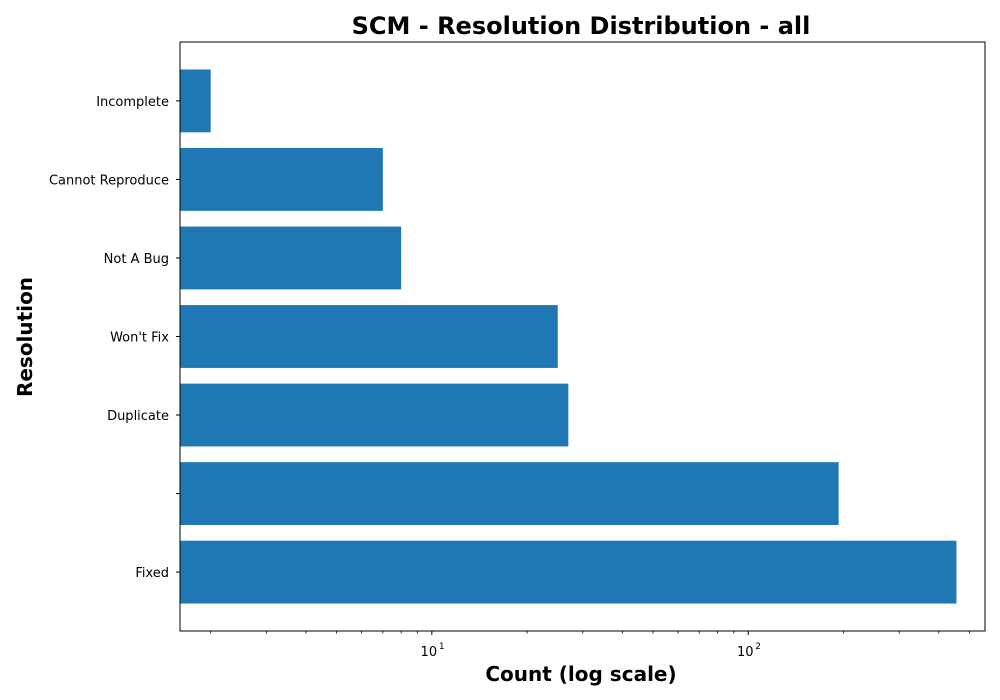 This screenshot has width=1000, height=700. What do you see at coordinates (442, 647) in the screenshot?
I see `x-tick-exponent: 1` at bounding box center [442, 647].